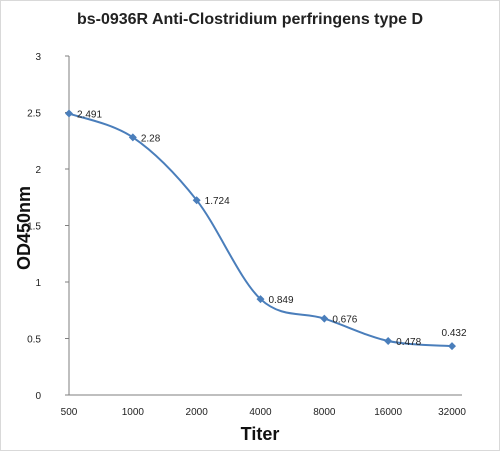 This screenshot has width=501, height=452. Describe the element at coordinates (38, 57) in the screenshot. I see `y-tick-label: 3` at that location.